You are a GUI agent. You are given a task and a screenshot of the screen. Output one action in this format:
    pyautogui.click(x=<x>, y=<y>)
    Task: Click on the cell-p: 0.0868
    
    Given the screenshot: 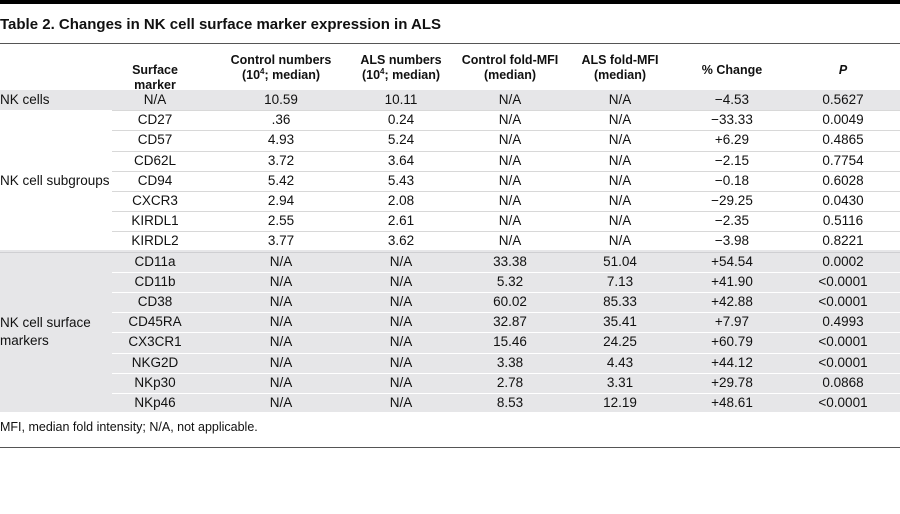 What is the action you would take?
    pyautogui.click(x=843, y=382)
    